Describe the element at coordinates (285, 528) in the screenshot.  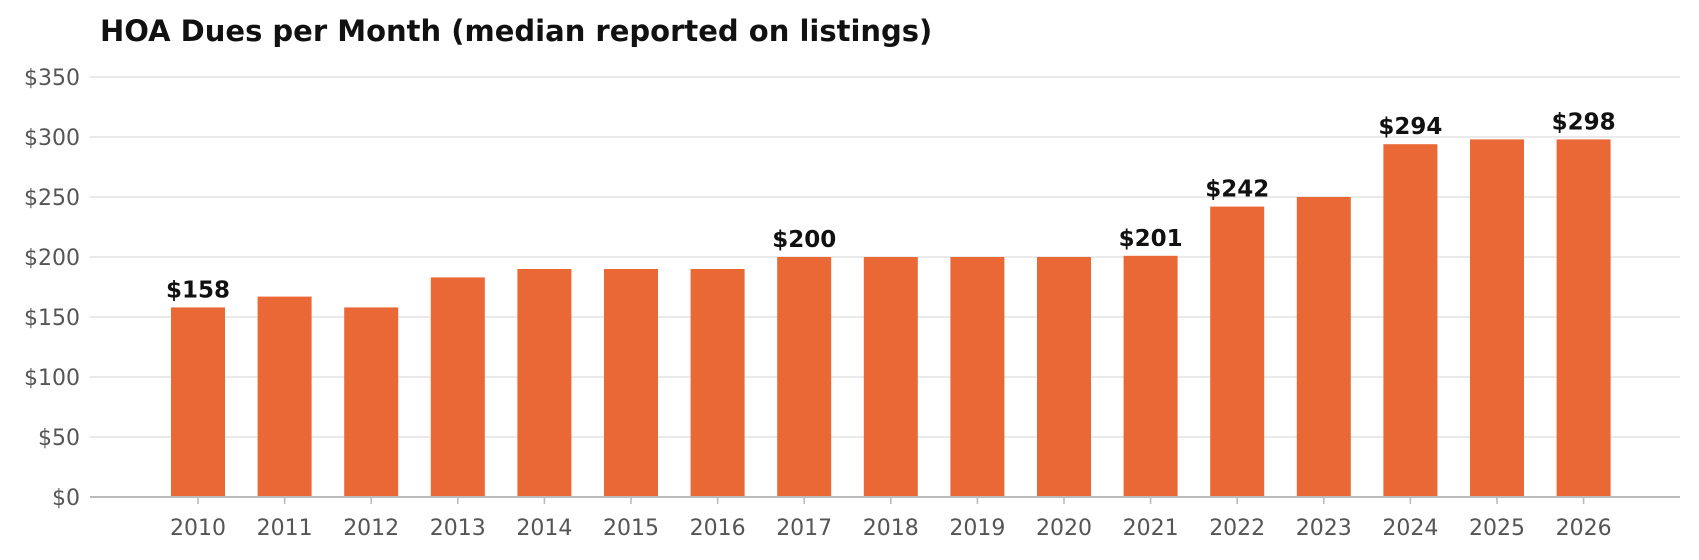
I see `x-tick-label: 2011` at that location.